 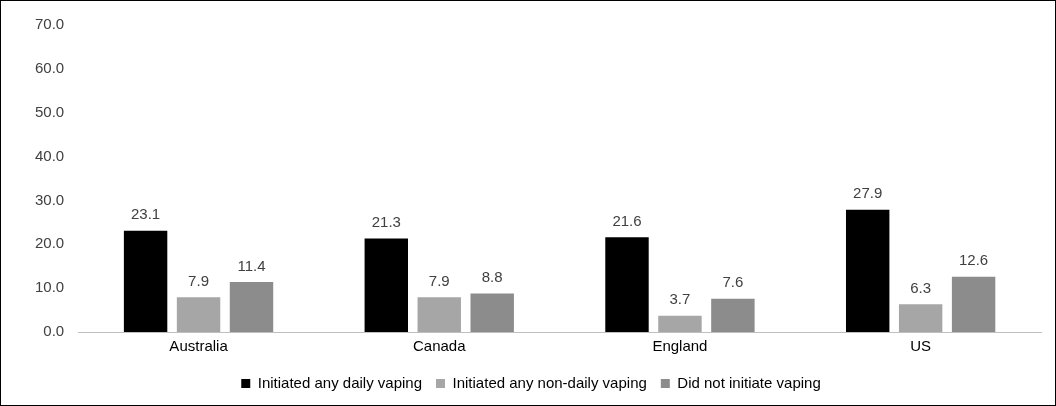 What do you see at coordinates (49, 67) in the screenshot?
I see `y-tick-label: 60.0` at bounding box center [49, 67].